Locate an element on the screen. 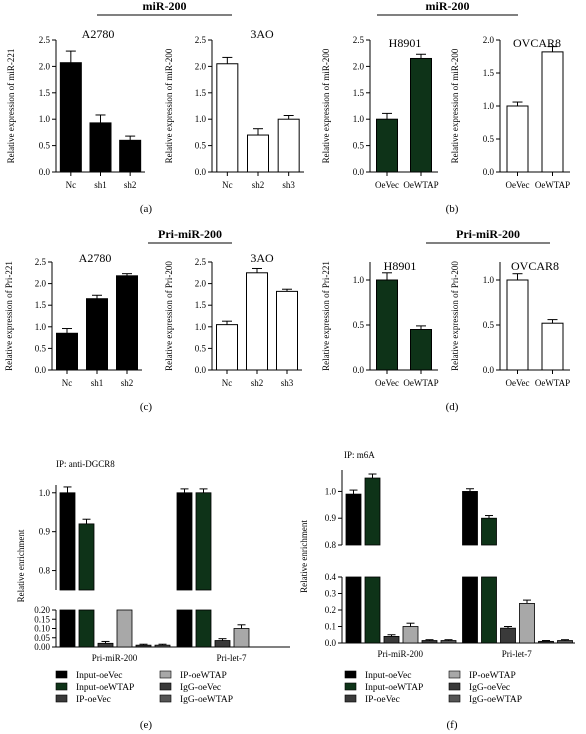 The image size is (586, 734). bar-f-Pri-miR-200-IgG-oeVec is located at coordinates (429, 642).